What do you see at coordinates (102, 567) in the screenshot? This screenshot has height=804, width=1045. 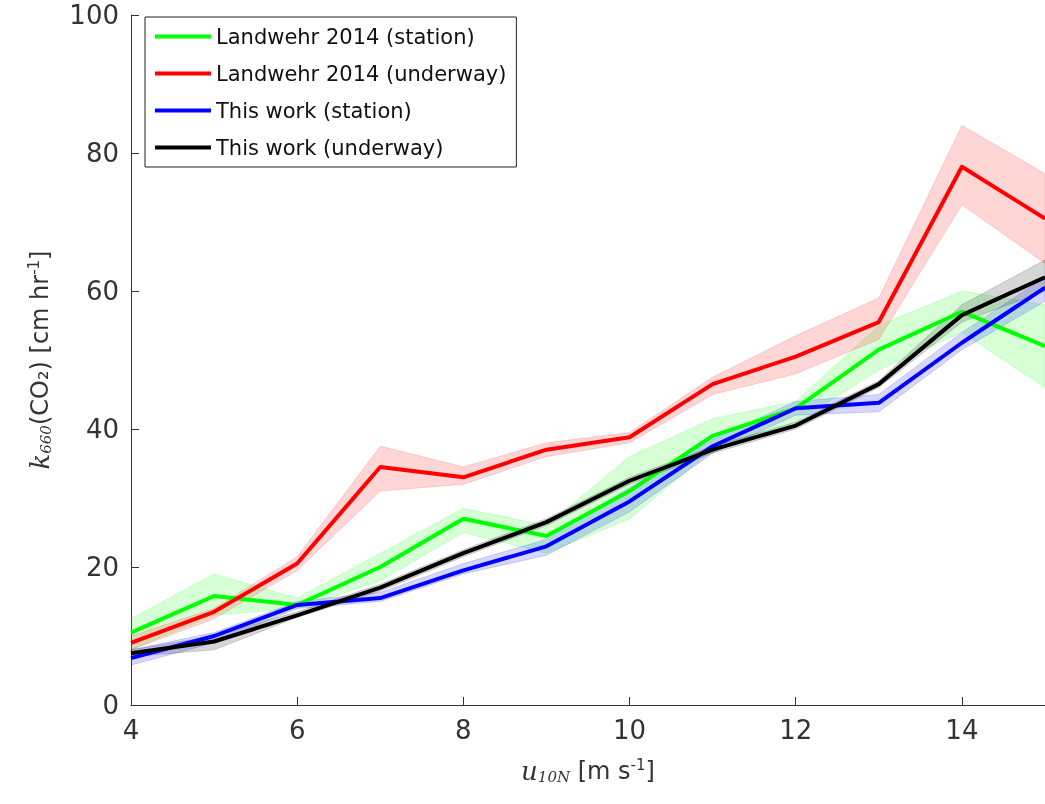 I see `y-tick-label: 20` at bounding box center [102, 567].